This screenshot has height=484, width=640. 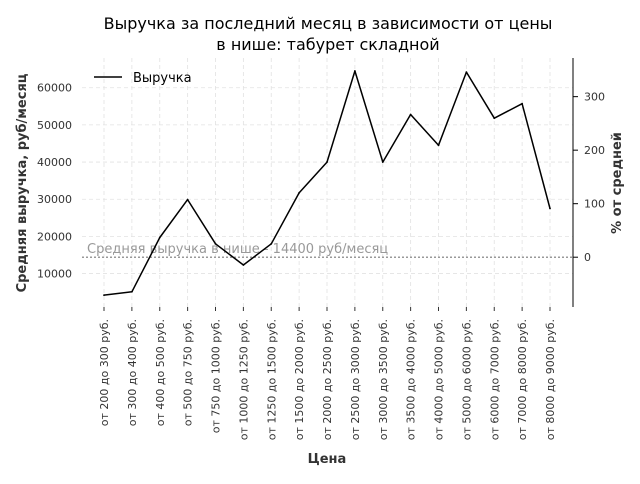 I want to click on legend: Выручка, so click(x=143, y=78).